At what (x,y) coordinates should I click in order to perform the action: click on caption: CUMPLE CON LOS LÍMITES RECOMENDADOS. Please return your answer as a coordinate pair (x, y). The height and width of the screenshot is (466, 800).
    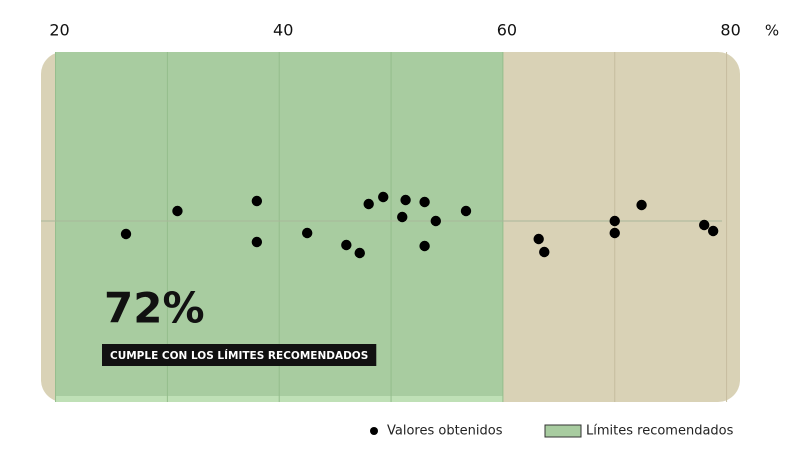
    Looking at the image, I should click on (239, 355).